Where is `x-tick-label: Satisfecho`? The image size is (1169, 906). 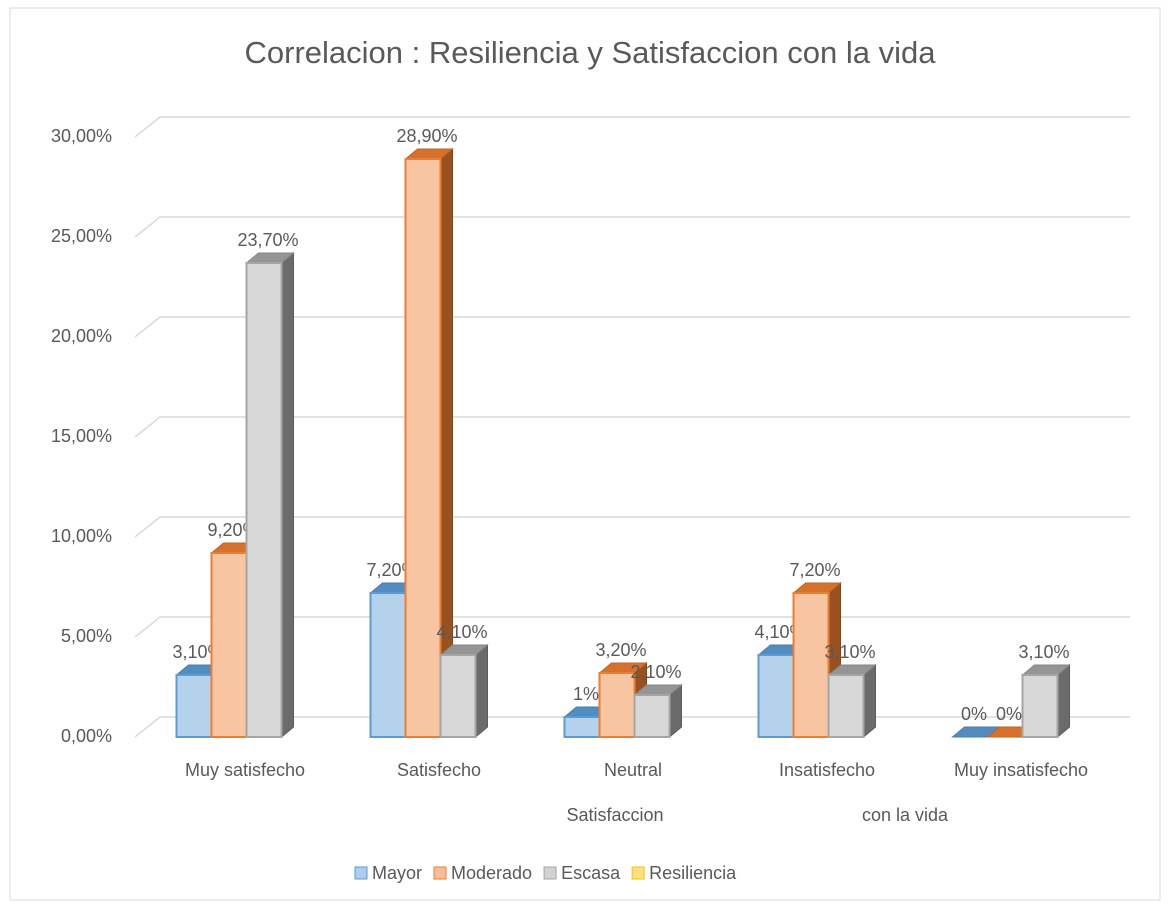
x-tick-label: Satisfecho is located at coordinates (439, 770).